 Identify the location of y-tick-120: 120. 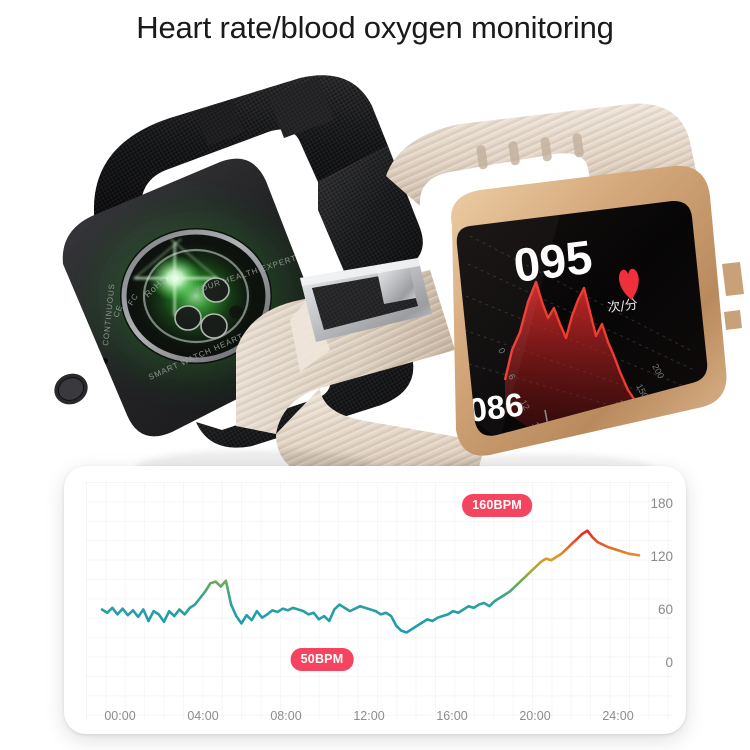
(661, 556).